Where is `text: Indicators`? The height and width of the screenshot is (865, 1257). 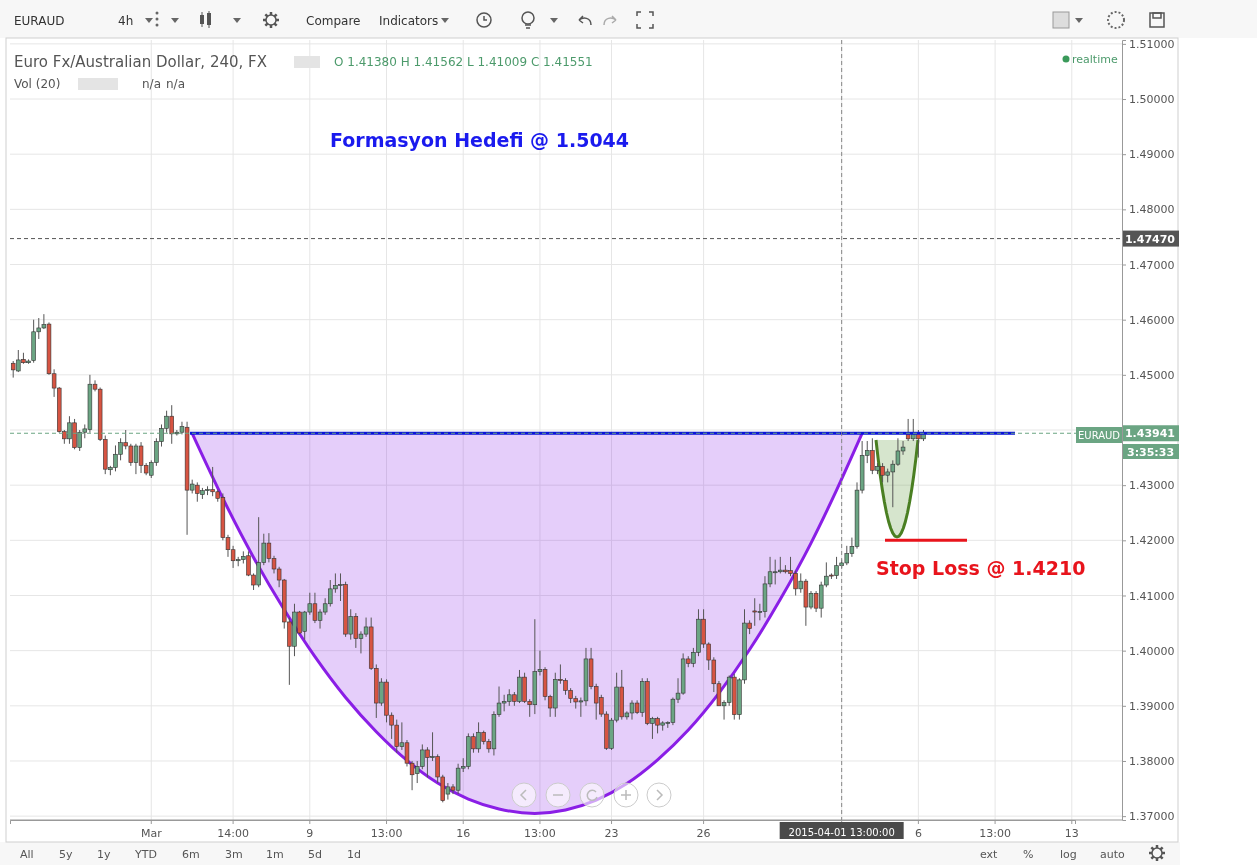
text: Indicators is located at coordinates (409, 21).